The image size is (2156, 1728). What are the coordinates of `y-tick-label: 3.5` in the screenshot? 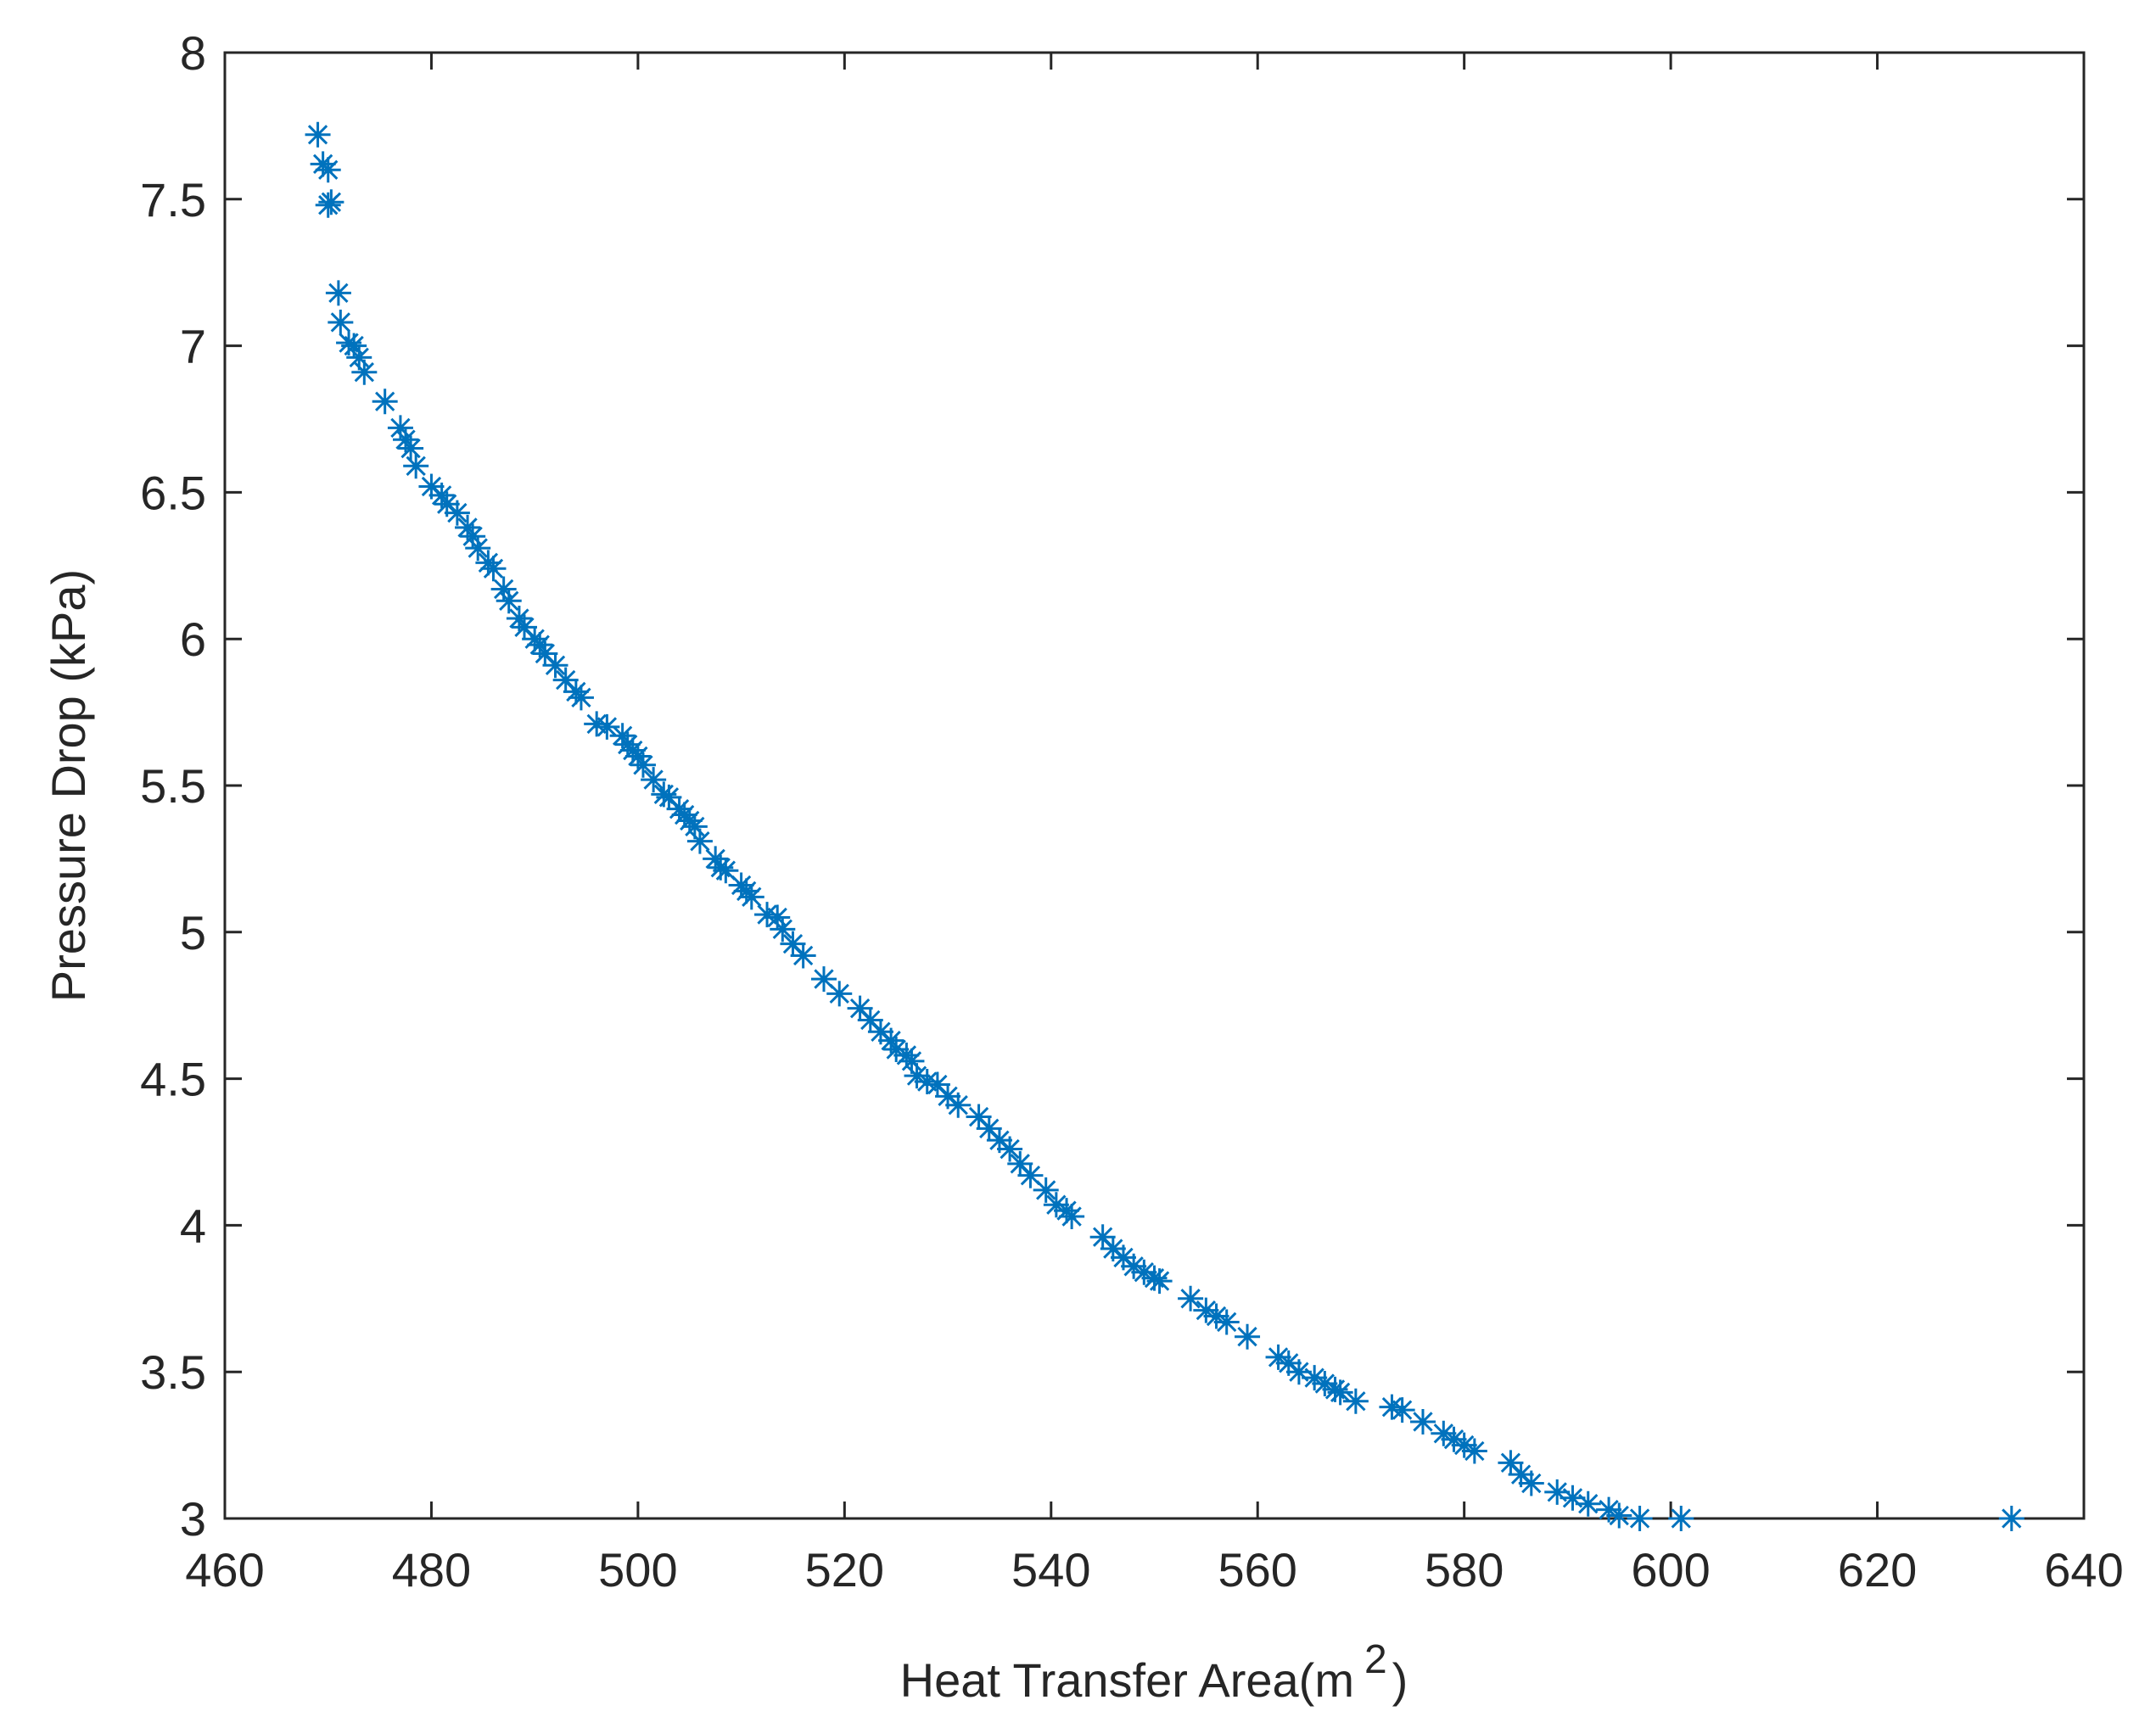 It's located at (173, 1372).